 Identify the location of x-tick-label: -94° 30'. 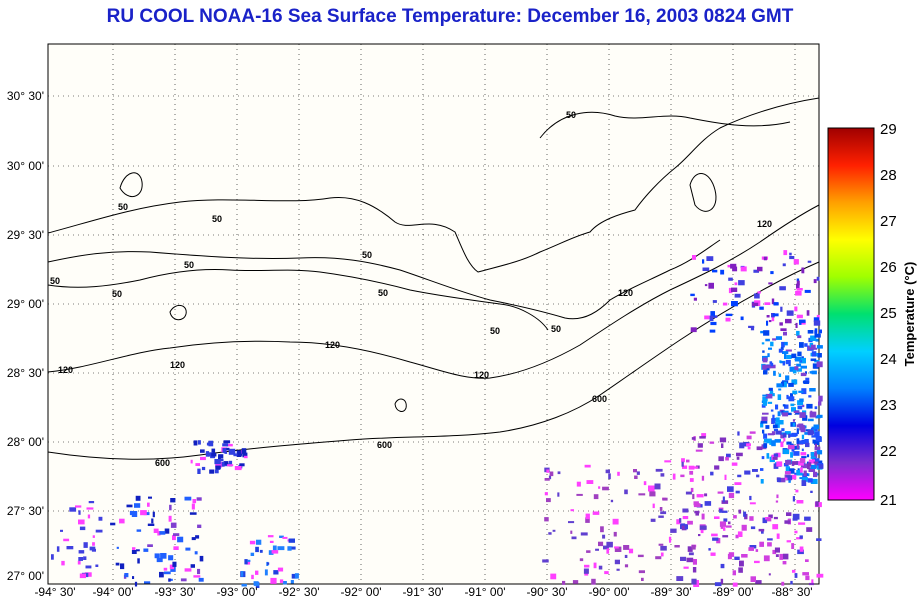
(54, 592).